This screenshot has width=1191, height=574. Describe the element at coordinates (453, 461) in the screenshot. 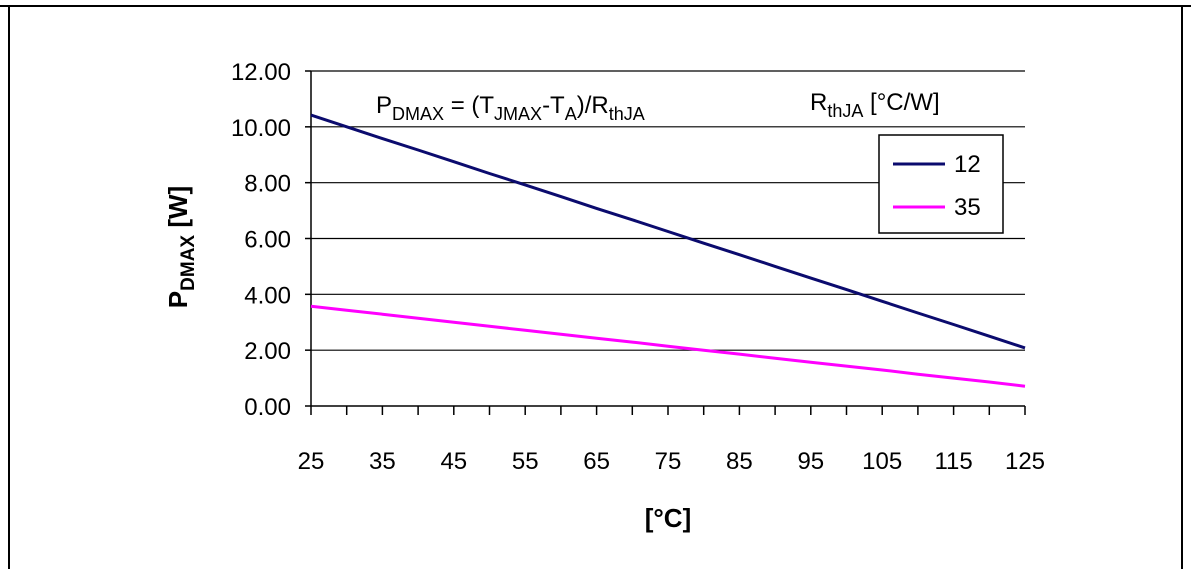

I see `x-tick-label: 45` at that location.